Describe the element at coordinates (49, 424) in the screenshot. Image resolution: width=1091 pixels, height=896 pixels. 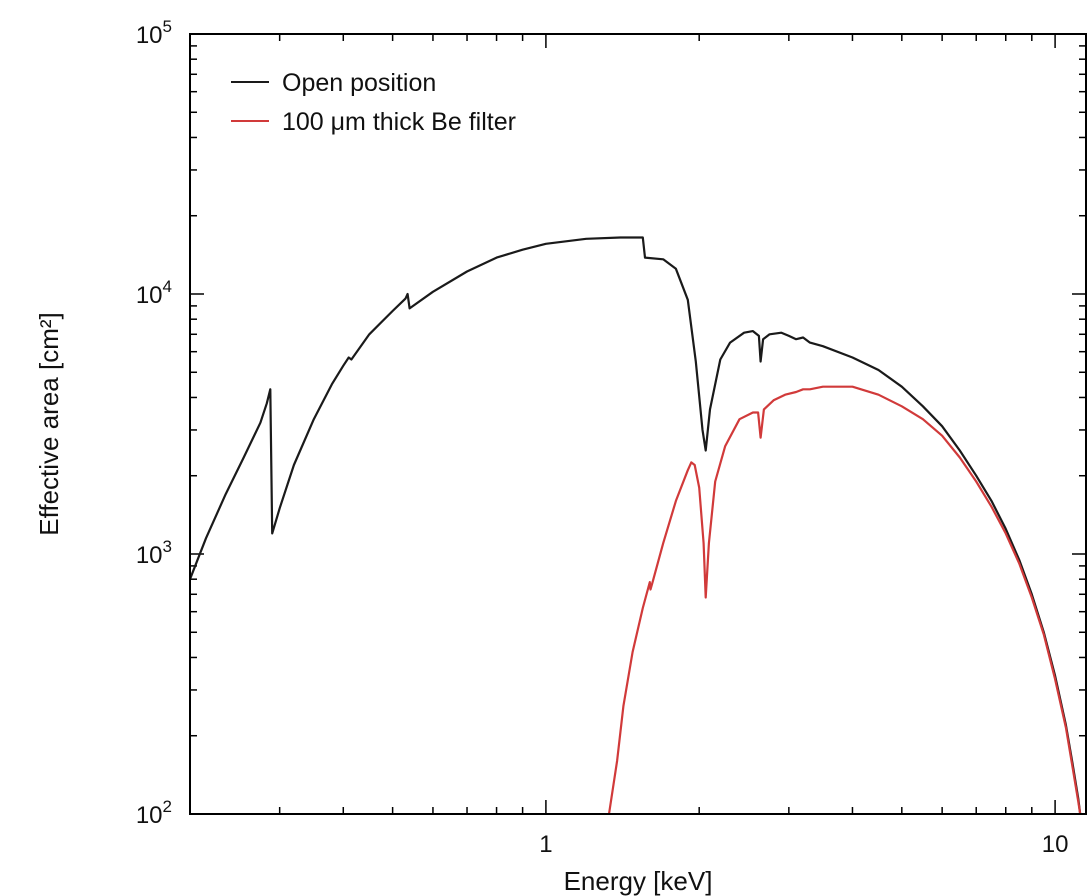
I see `y-axis-title: Effective area [cm²]` at that location.